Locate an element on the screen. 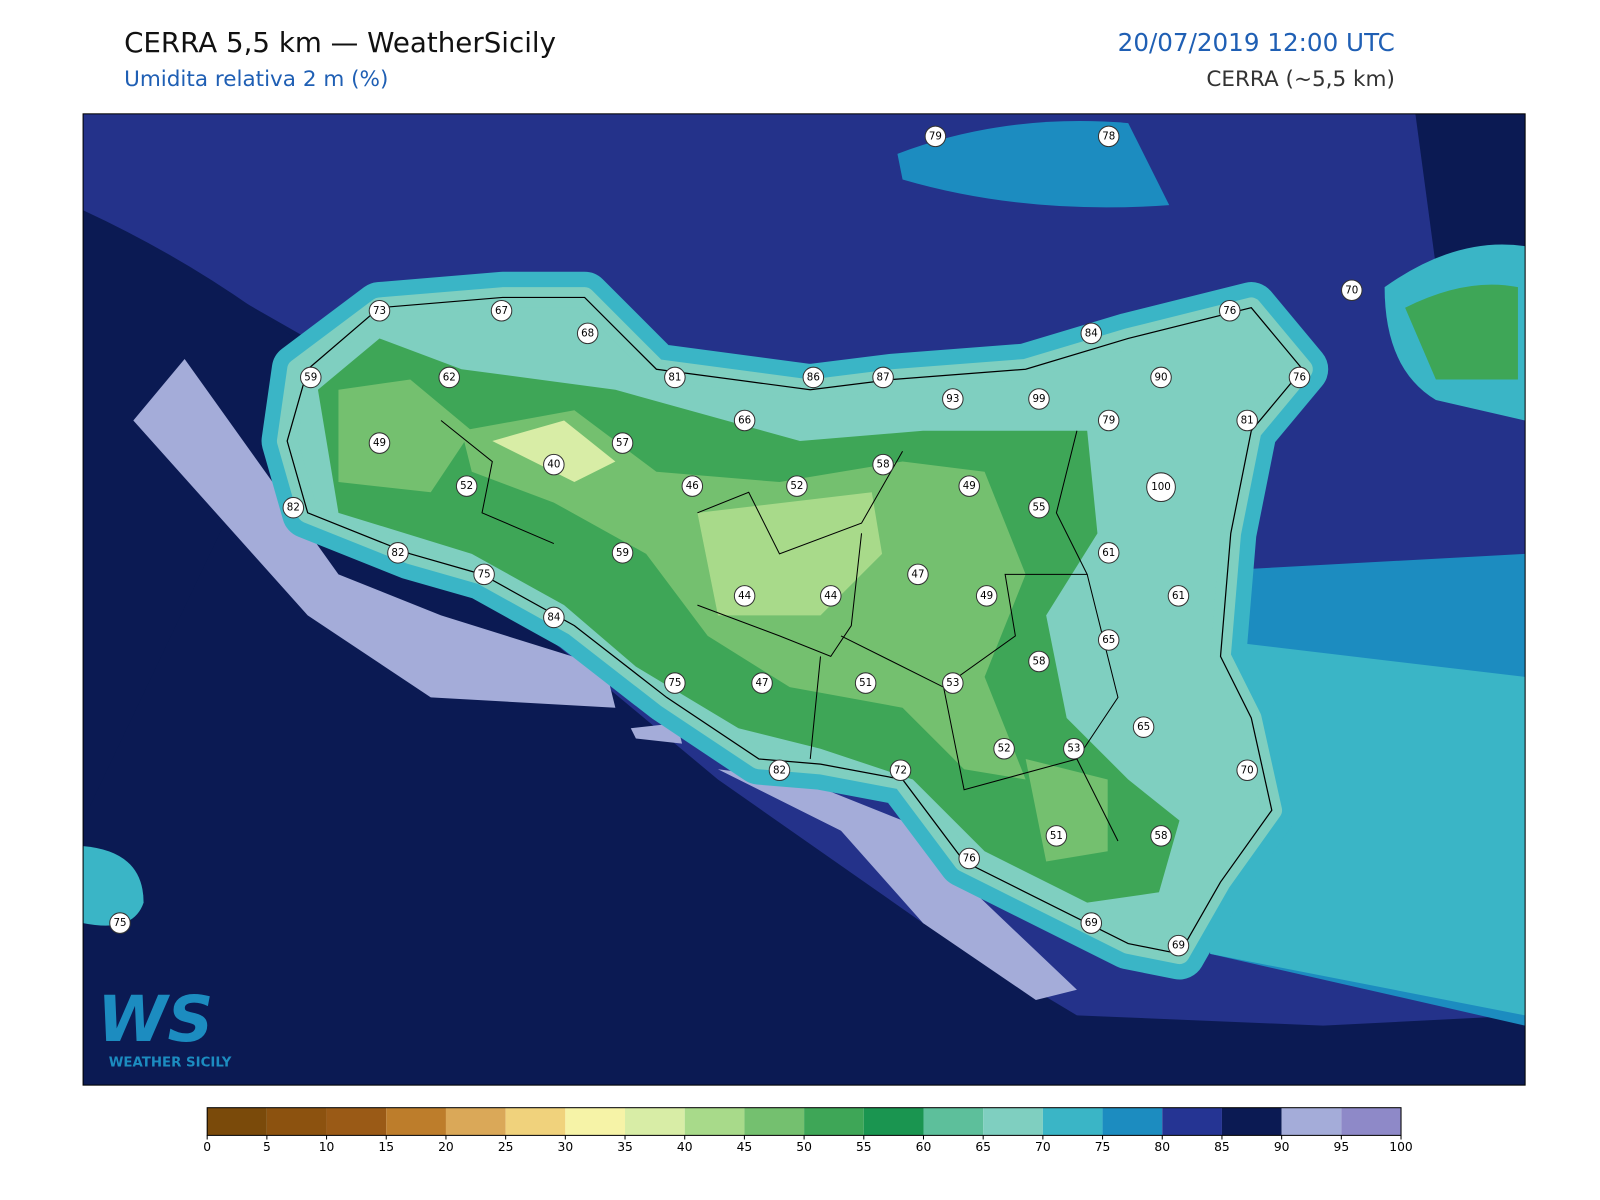  colorbar-label: 100 is located at coordinates (1400, 1147).